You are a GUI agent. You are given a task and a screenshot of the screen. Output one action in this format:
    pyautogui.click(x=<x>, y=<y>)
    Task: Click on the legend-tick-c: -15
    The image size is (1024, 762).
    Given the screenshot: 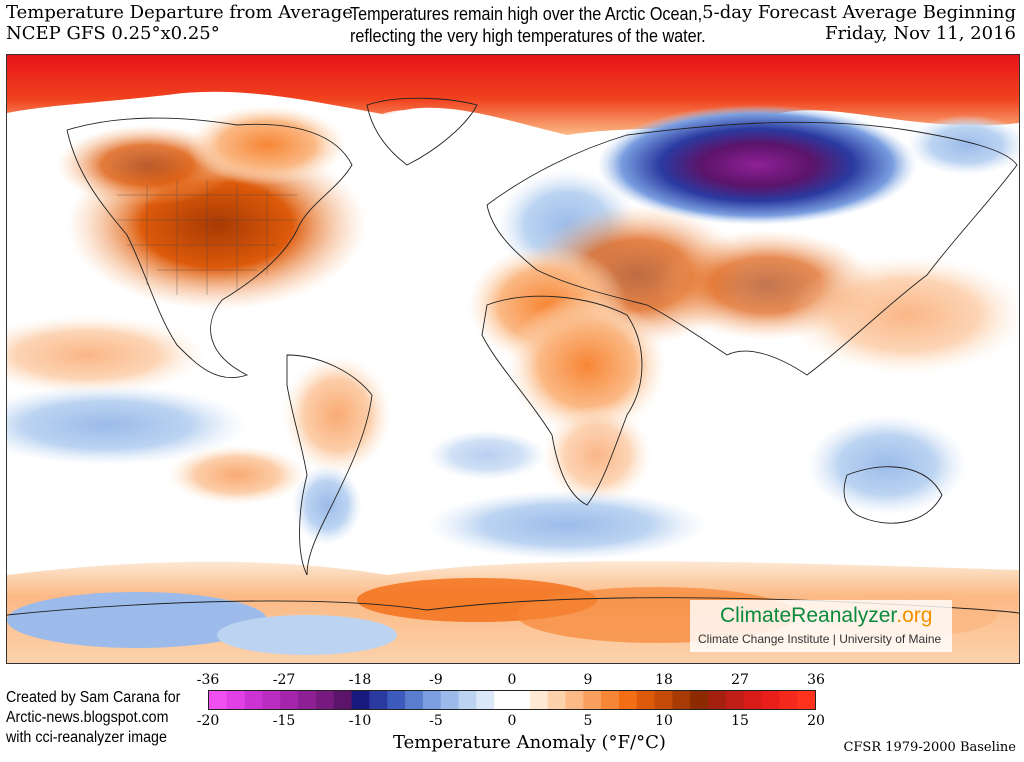 What is the action you would take?
    pyautogui.click(x=284, y=721)
    